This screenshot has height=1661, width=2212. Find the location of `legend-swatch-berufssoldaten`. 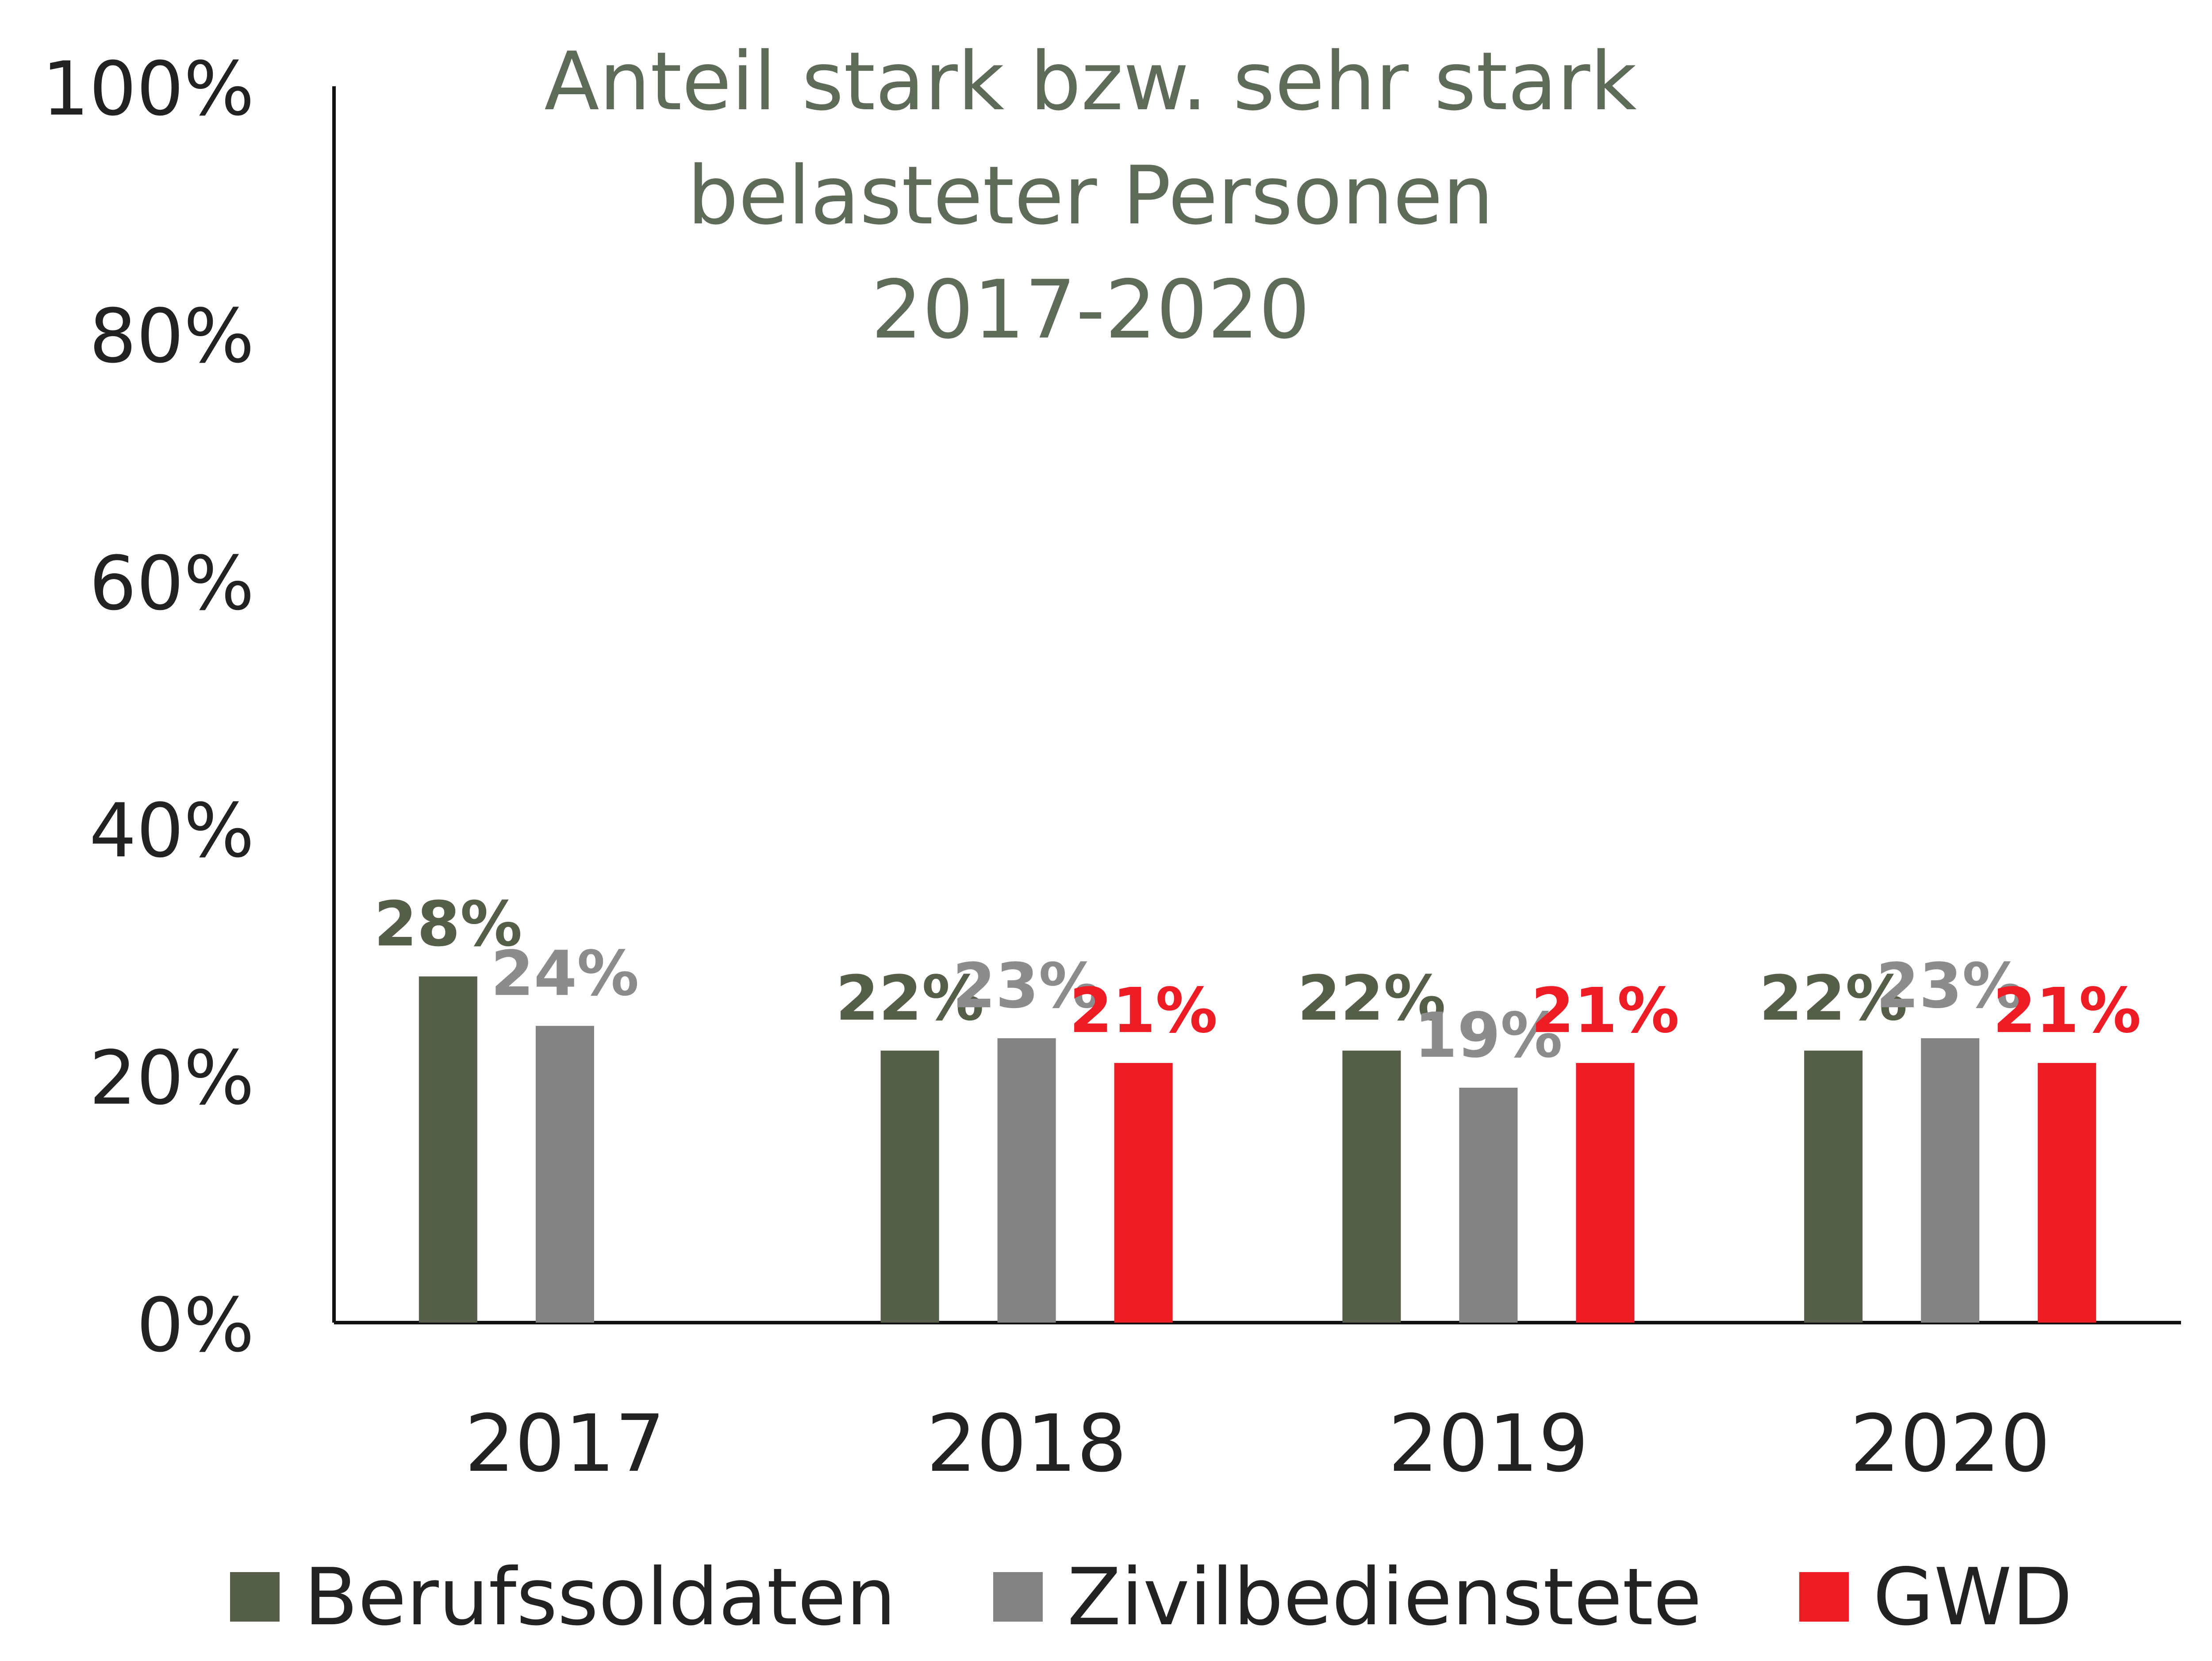

legend-swatch-berufssoldaten is located at coordinates (255, 1597).